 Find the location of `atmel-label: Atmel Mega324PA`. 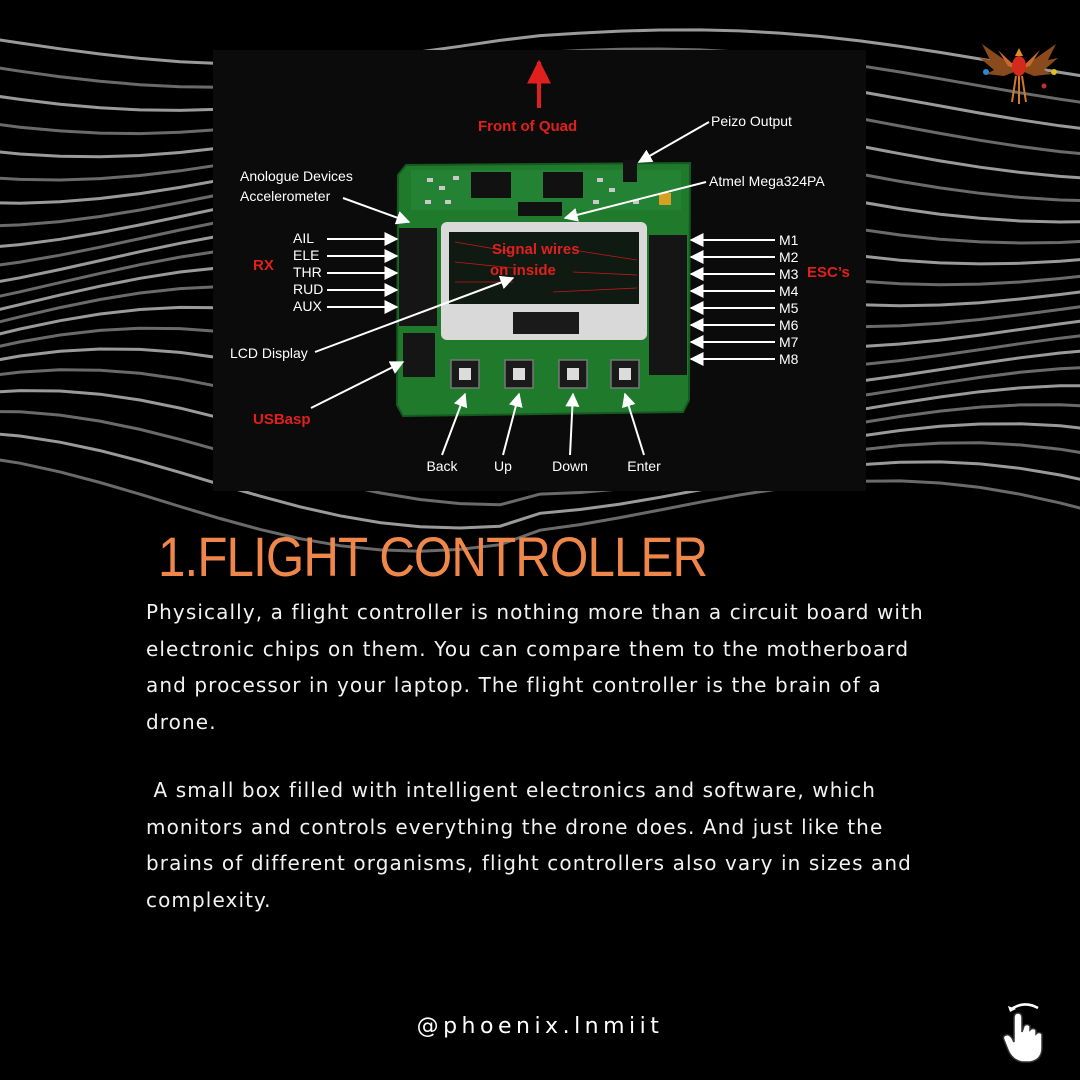

atmel-label: Atmel Mega324PA is located at coordinates (767, 181).